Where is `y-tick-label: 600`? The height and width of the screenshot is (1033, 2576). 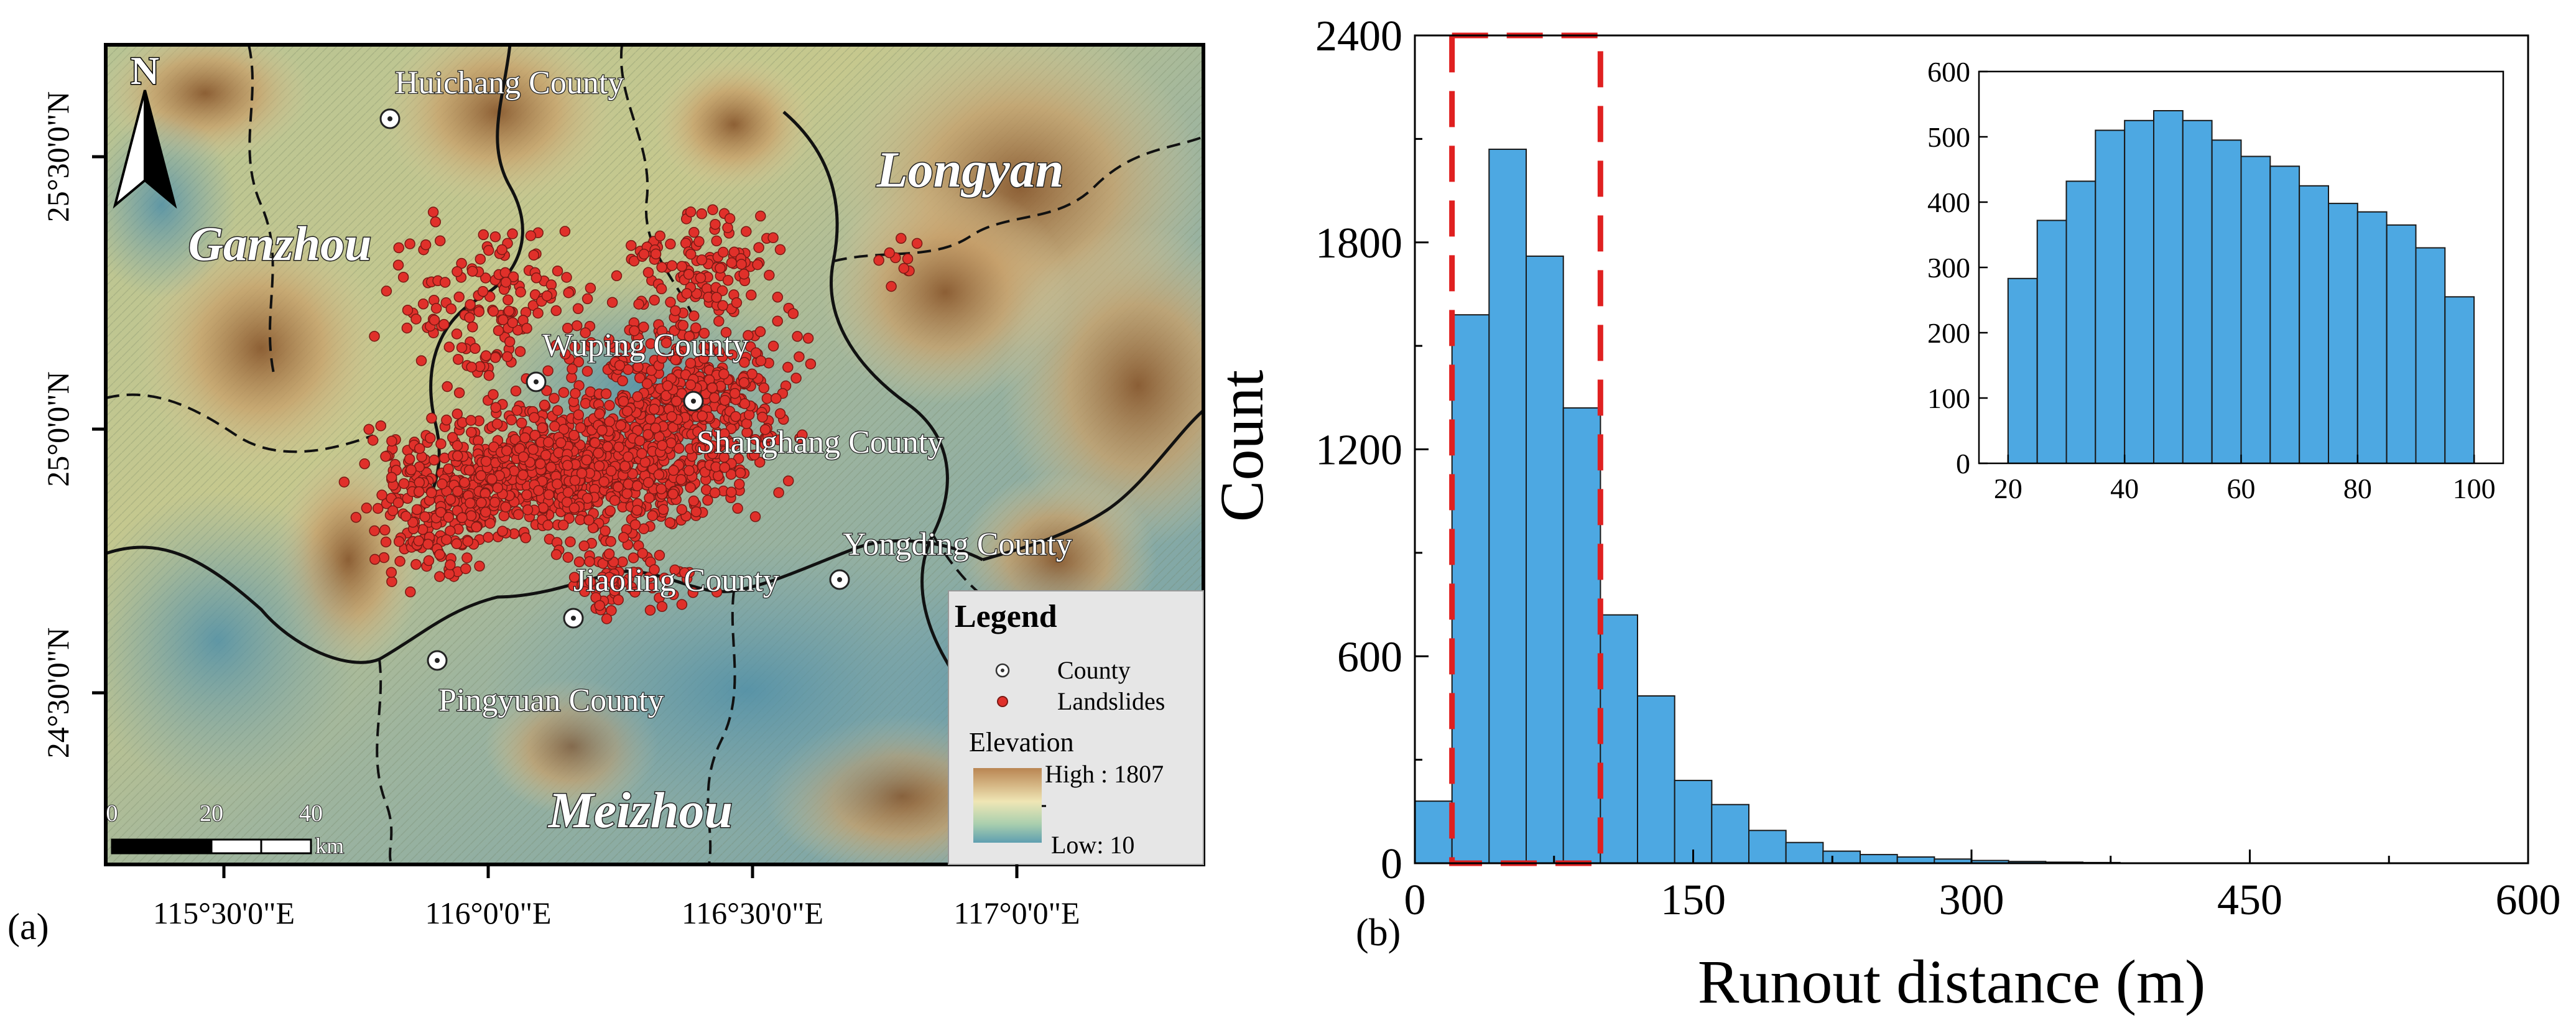
y-tick-label: 600 is located at coordinates (1370, 657).